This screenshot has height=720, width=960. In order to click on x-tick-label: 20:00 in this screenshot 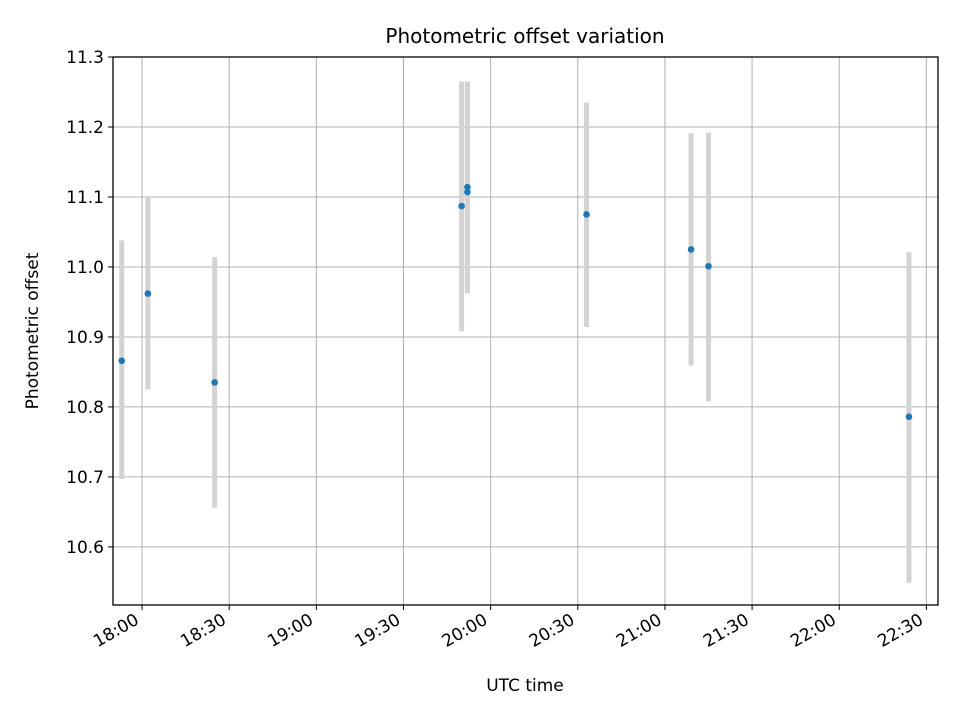, I will do `click(465, 631)`.